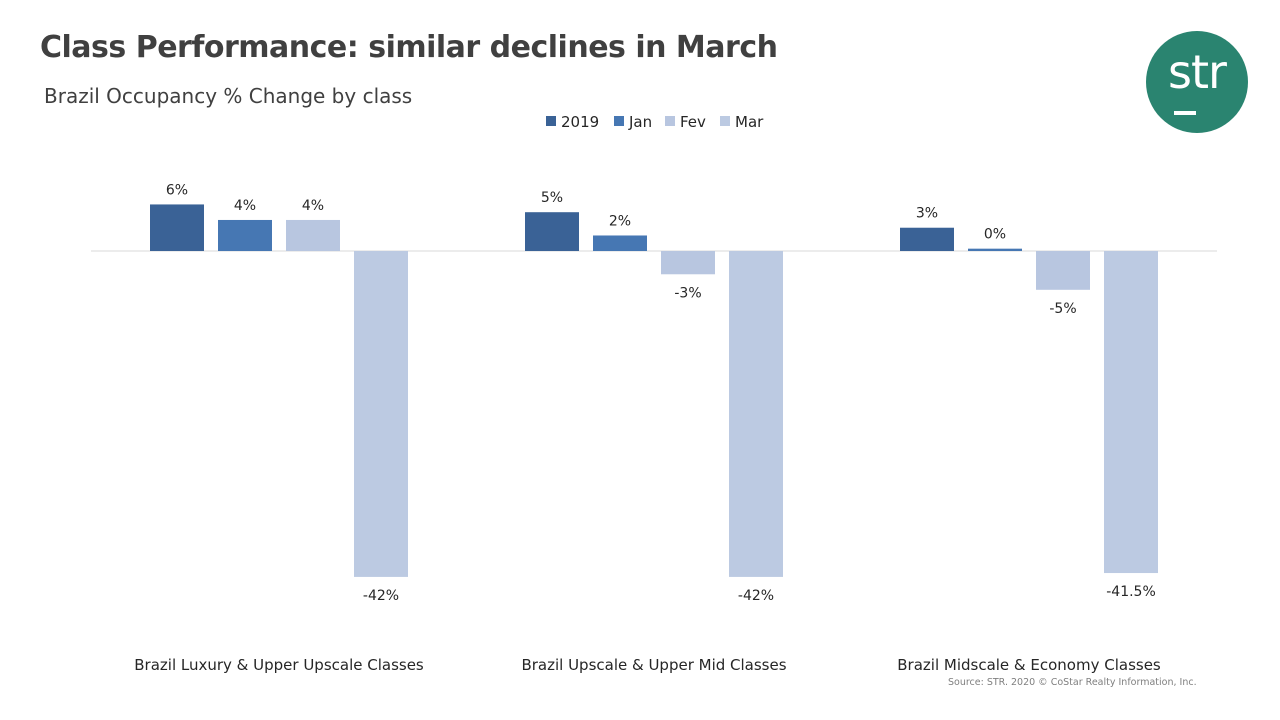  Describe the element at coordinates (551, 121) in the screenshot. I see `legend-swatch-2019` at that location.